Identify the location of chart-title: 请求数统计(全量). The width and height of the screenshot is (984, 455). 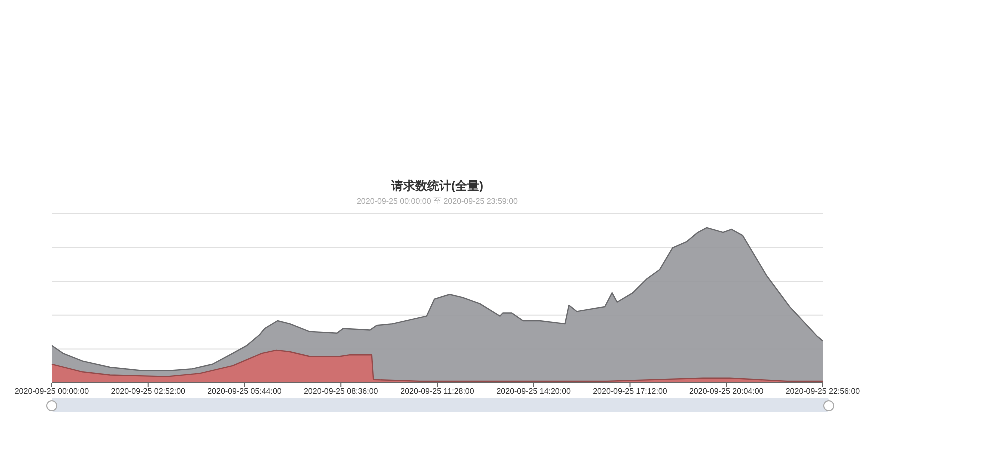
(437, 186).